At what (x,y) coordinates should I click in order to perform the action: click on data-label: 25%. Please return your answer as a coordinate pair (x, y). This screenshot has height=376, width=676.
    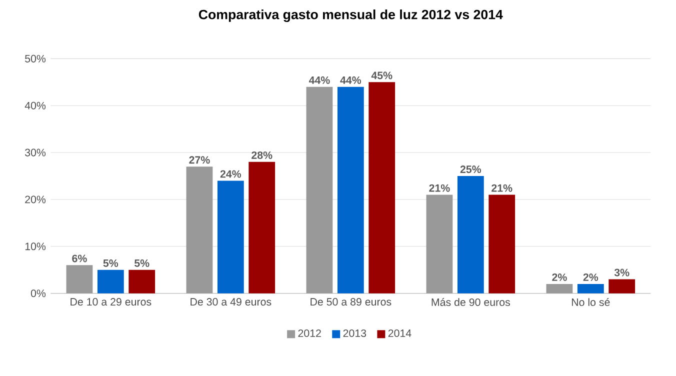
    Looking at the image, I should click on (471, 170).